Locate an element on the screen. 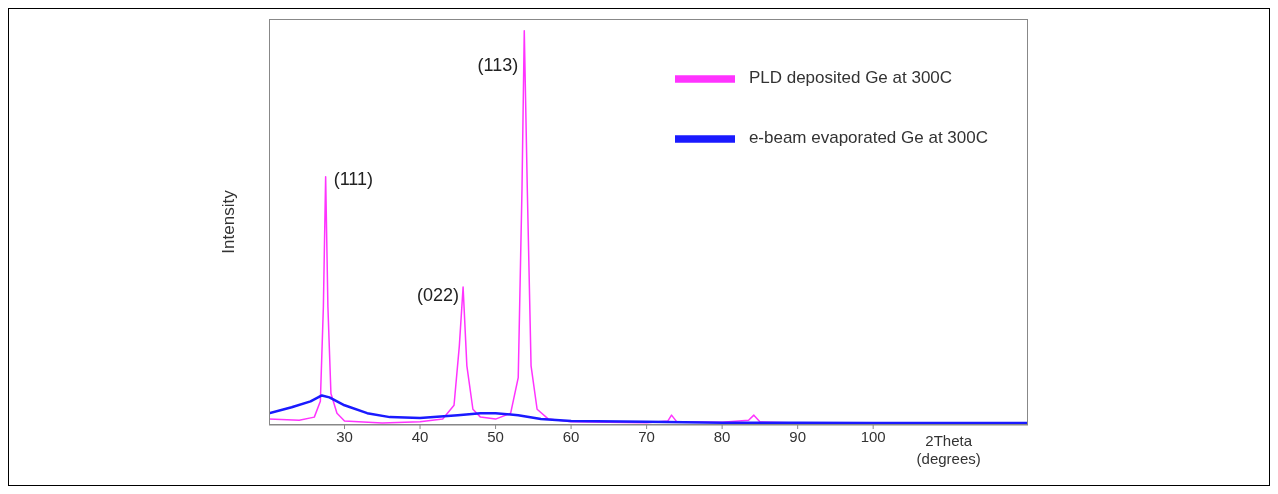 The image size is (1278, 494). x-tick-label: 80 is located at coordinates (722, 436).